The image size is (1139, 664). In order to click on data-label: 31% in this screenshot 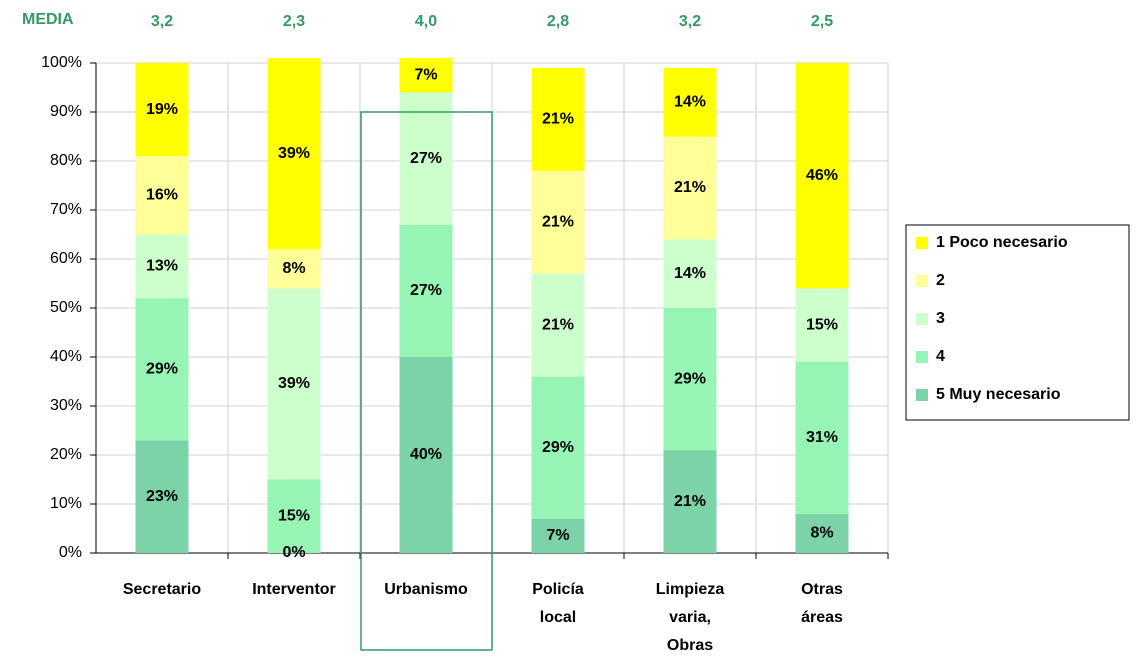, I will do `click(822, 437)`.